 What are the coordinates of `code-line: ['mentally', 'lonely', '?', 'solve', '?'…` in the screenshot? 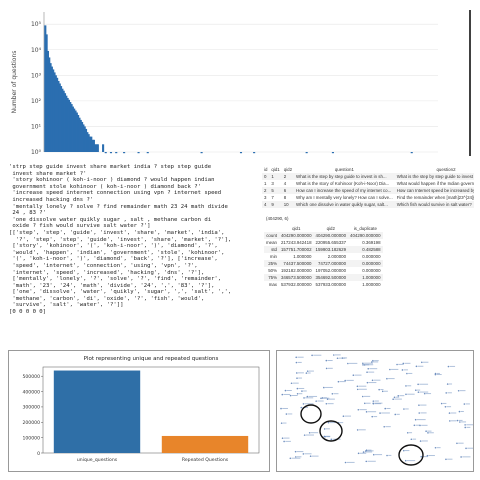 It's located at (115, 279).